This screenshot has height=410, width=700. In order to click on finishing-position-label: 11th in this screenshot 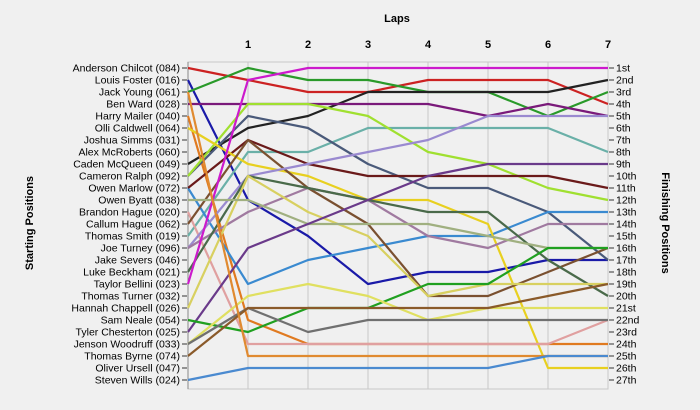, I will do `click(626, 189)`.